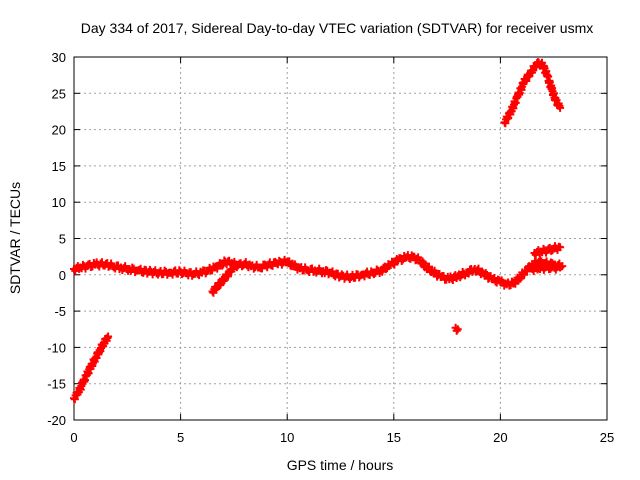 This screenshot has height=480, width=640. What do you see at coordinates (59, 93) in the screenshot?
I see `y-tick-label: 25` at bounding box center [59, 93].